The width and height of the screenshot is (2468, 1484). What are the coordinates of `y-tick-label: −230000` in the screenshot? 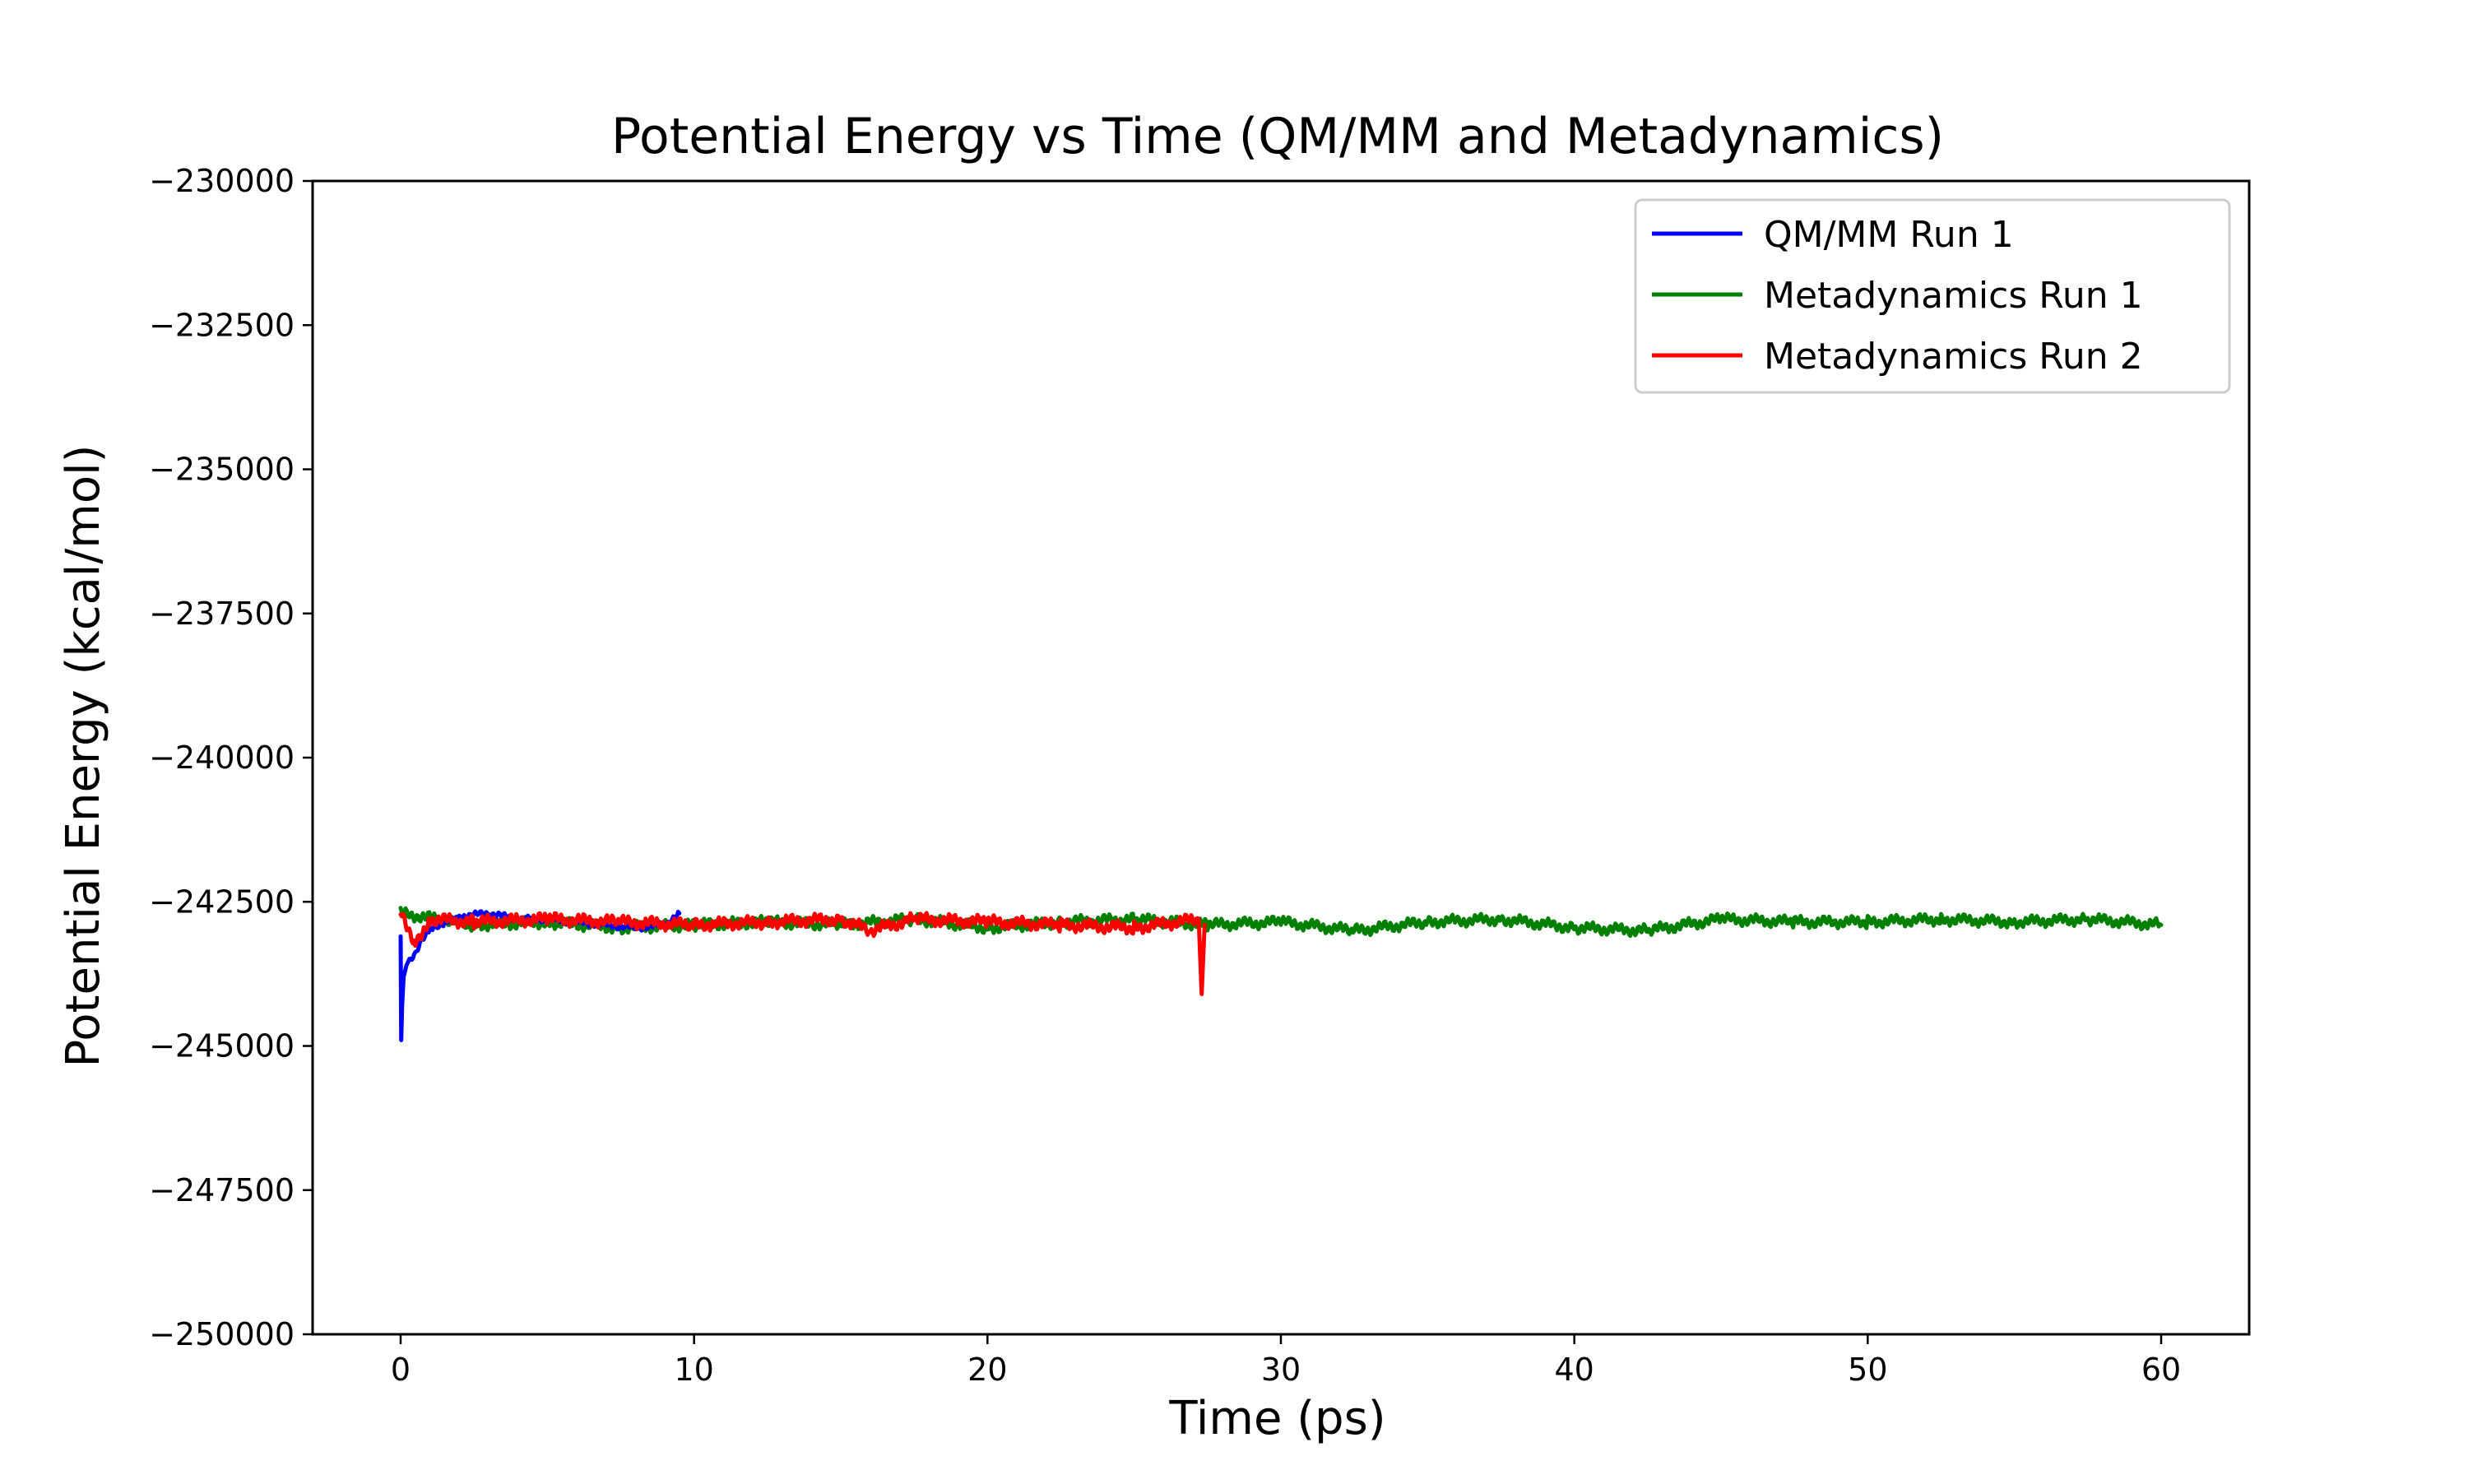 It's located at (222, 181).